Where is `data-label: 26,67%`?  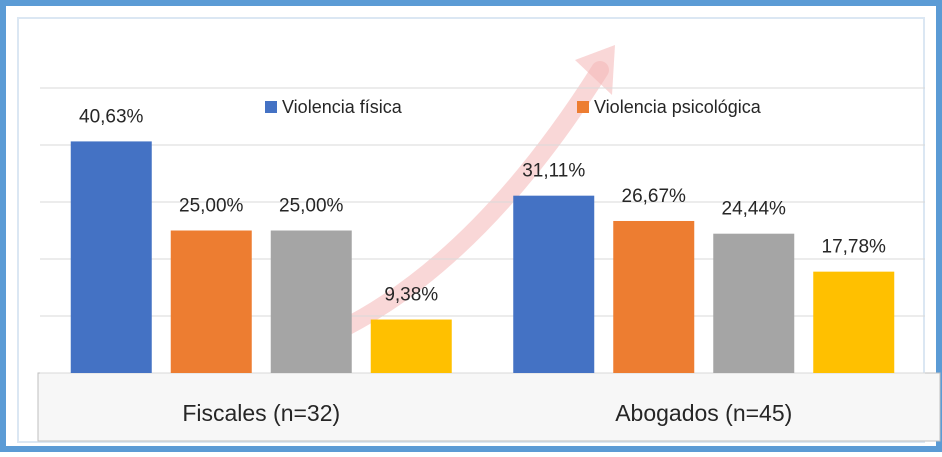 data-label: 26,67% is located at coordinates (654, 196).